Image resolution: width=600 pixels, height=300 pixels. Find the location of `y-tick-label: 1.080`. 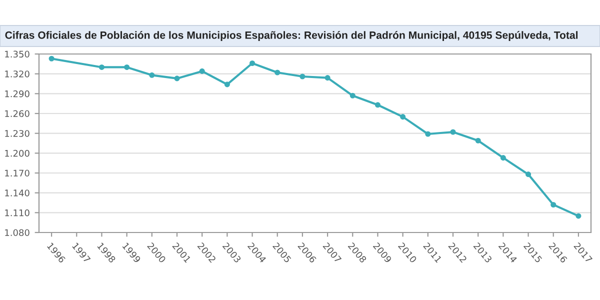

y-tick-label: 1.080 is located at coordinates (17, 232).